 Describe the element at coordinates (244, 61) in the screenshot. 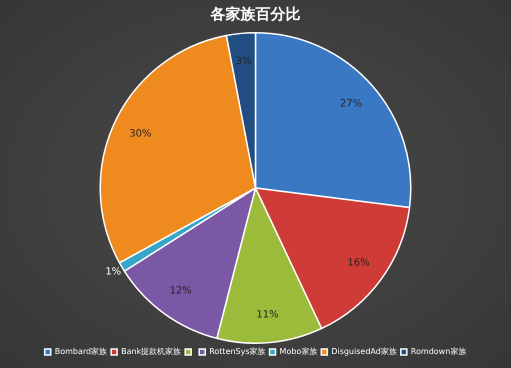

I see `data-label: 3%` at that location.